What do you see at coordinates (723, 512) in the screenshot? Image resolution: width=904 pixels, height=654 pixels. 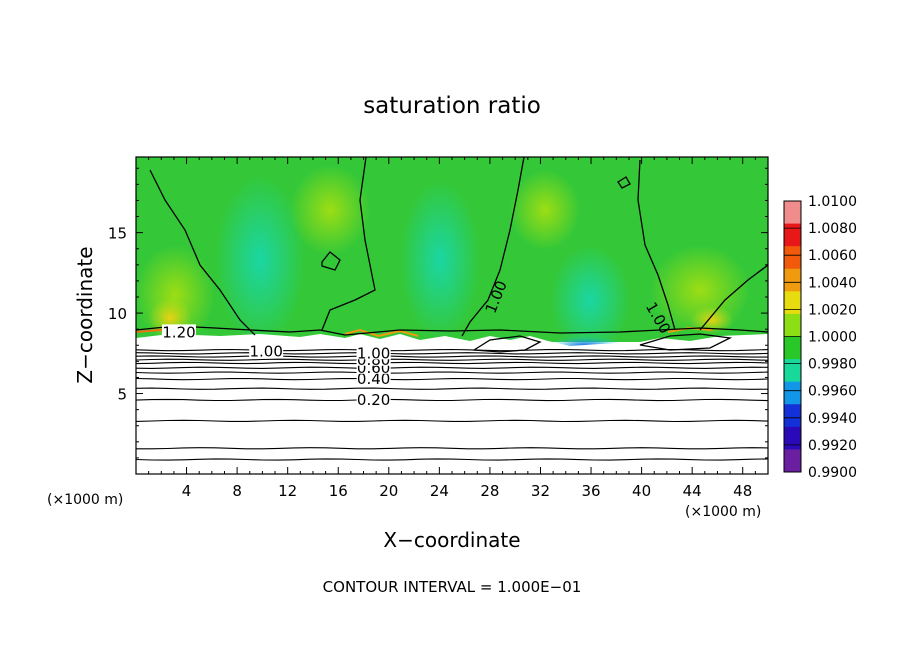 I see `x-unit-right: (×1000 m)` at bounding box center [723, 512].